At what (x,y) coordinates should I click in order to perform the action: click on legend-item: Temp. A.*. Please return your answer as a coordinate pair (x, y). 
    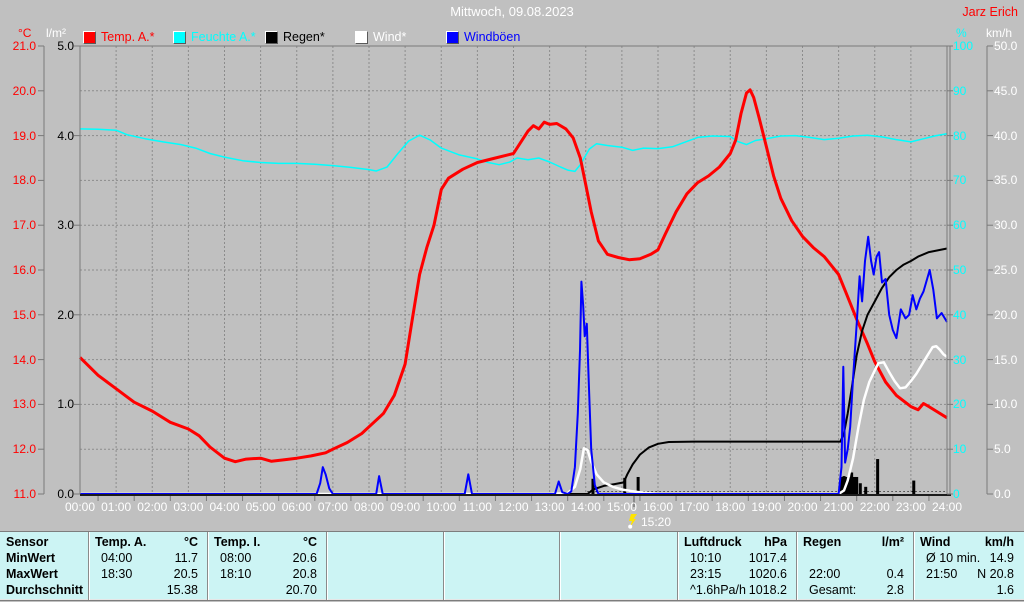
    Looking at the image, I should click on (119, 37).